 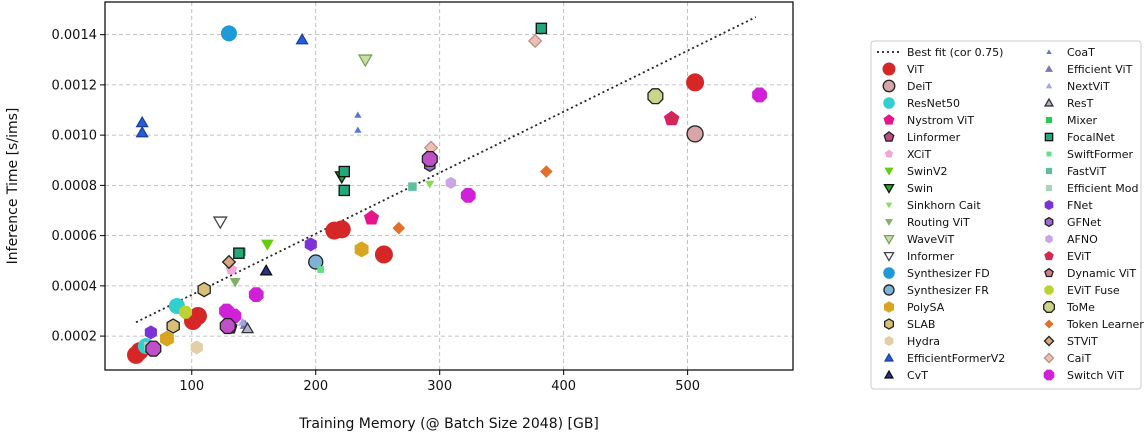 What do you see at coordinates (927, 171) in the screenshot?
I see `legend-label: SwinV2` at bounding box center [927, 171].